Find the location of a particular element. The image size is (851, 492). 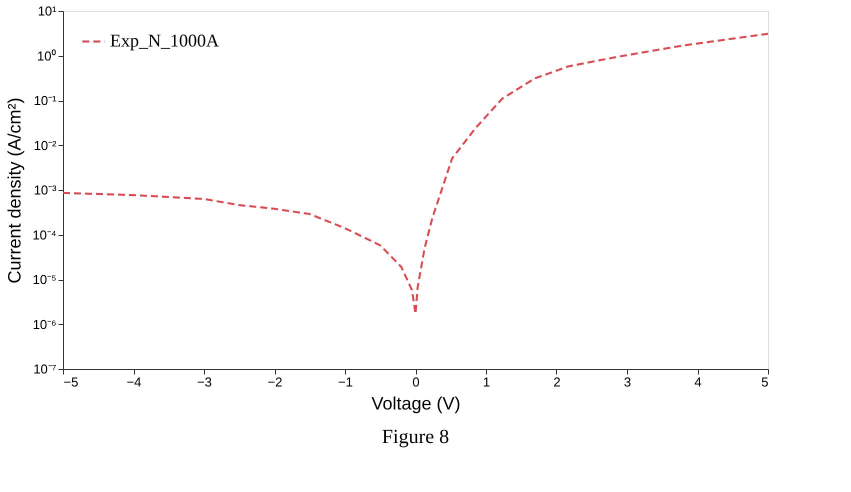

x-tick-label: −5 is located at coordinates (71, 382).